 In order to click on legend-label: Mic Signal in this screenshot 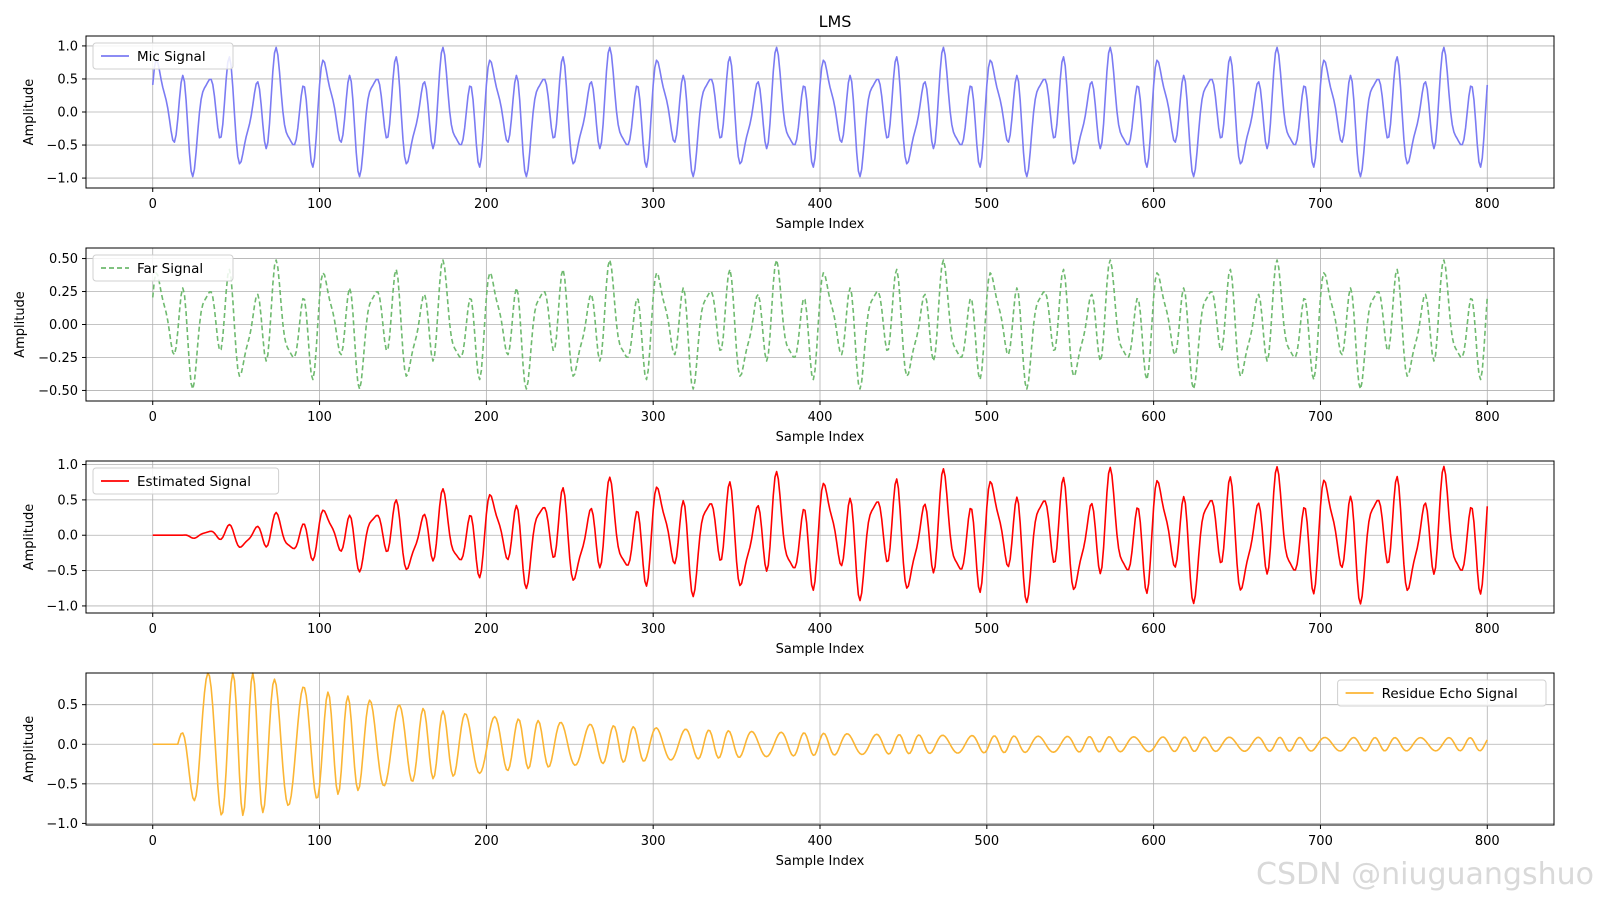, I will do `click(171, 57)`.